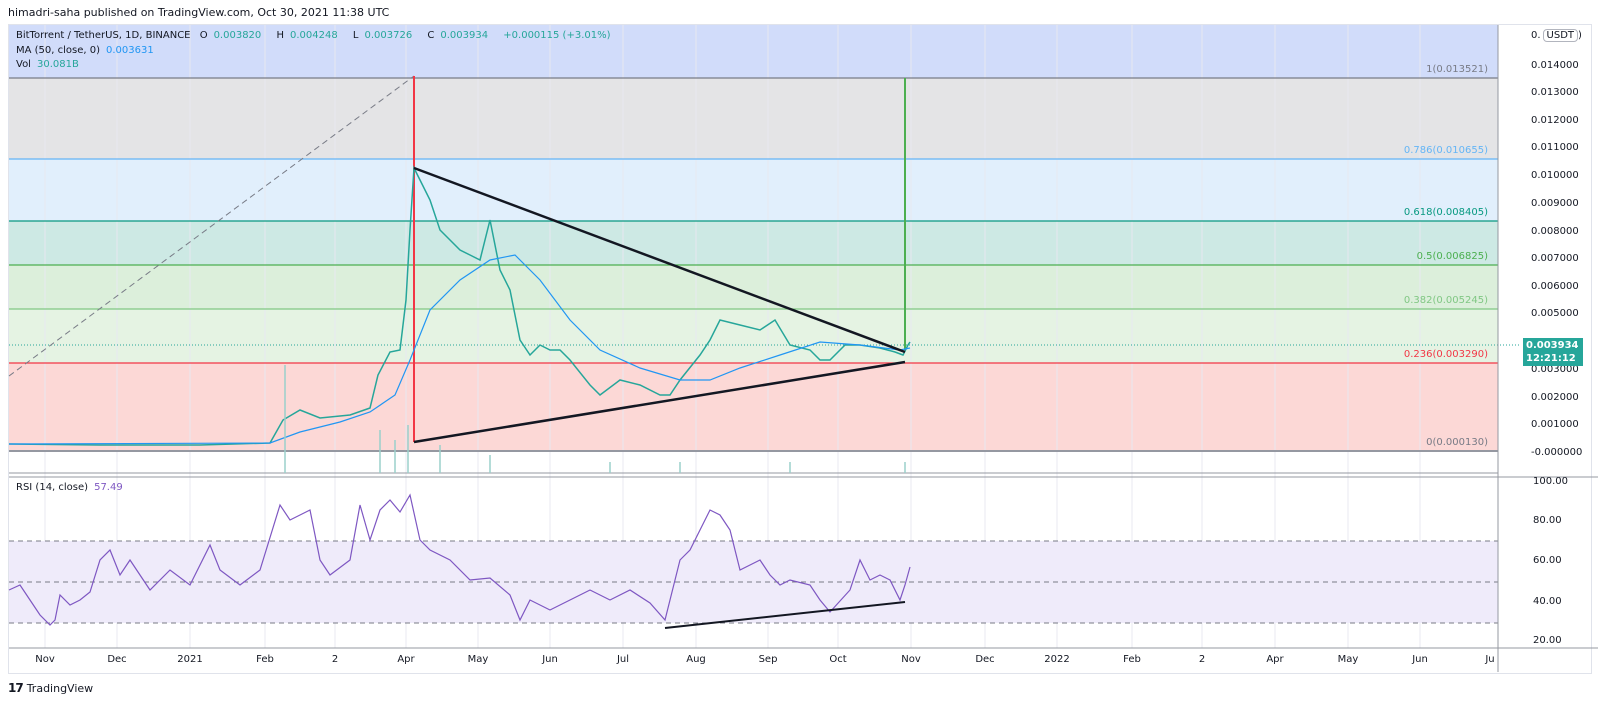 Image resolution: width=1600 pixels, height=716 pixels. I want to click on price-tick: 0.011000, so click(1555, 147).